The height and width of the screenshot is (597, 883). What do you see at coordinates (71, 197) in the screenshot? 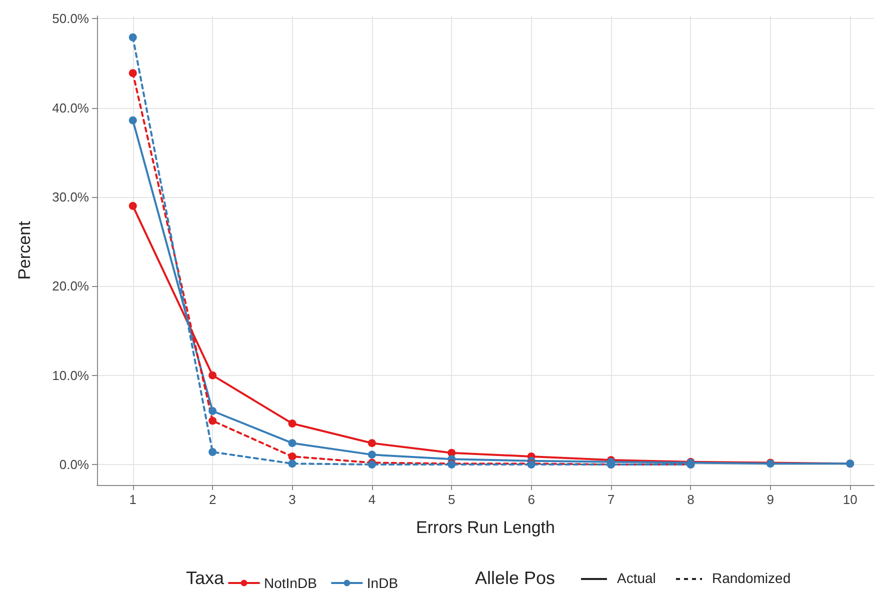
I see `y-tick-label: 30.0%` at bounding box center [71, 197].